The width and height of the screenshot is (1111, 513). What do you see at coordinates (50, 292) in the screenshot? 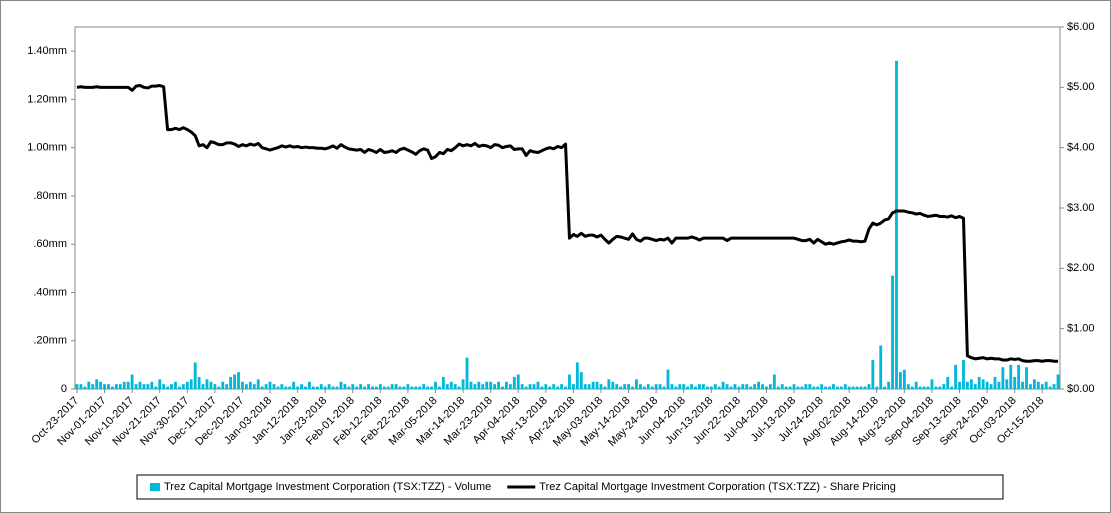
I see `y-tick-label: .40mm` at bounding box center [50, 292].